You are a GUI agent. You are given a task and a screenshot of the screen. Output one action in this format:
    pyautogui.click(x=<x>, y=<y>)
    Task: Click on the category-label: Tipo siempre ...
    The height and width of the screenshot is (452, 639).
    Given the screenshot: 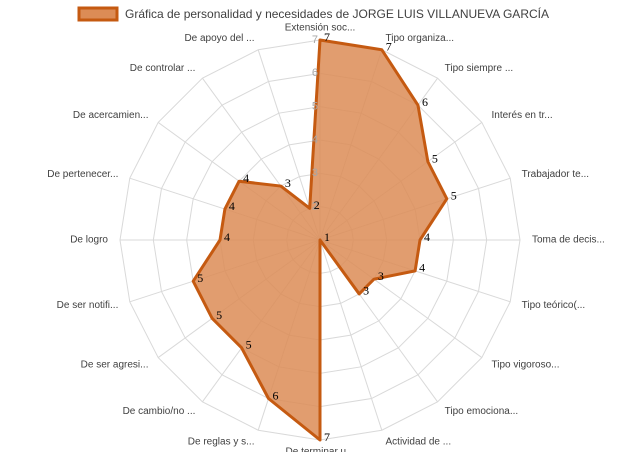 What is the action you would take?
    pyautogui.click(x=479, y=68)
    